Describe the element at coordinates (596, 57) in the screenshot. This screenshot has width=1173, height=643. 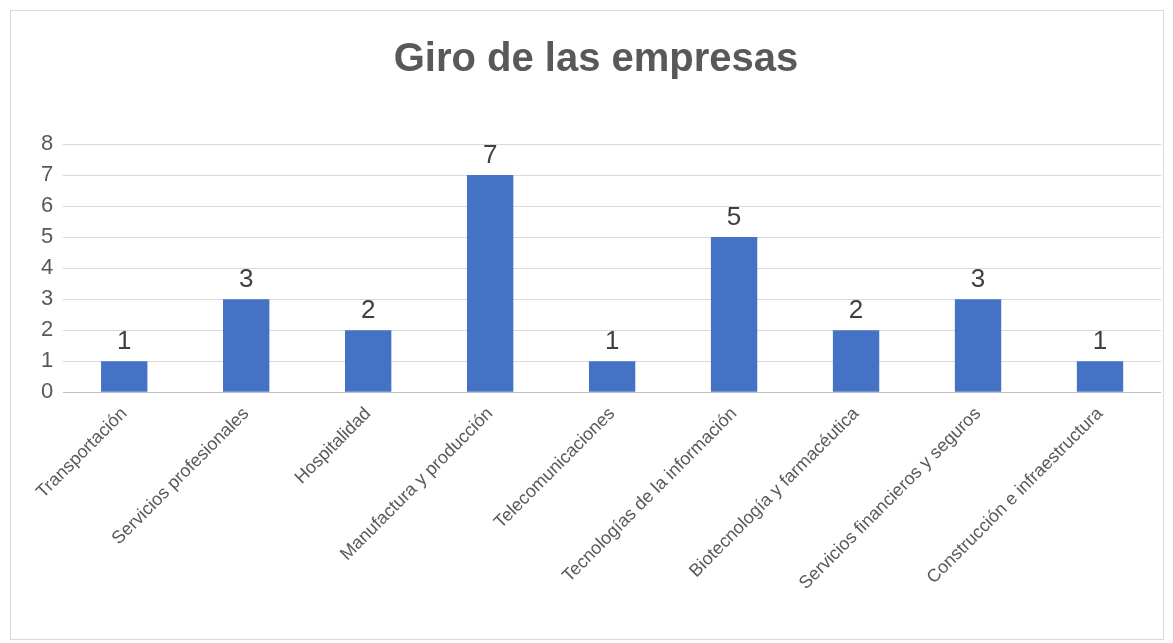
I see `chart-title: Giro de las empresas` at that location.